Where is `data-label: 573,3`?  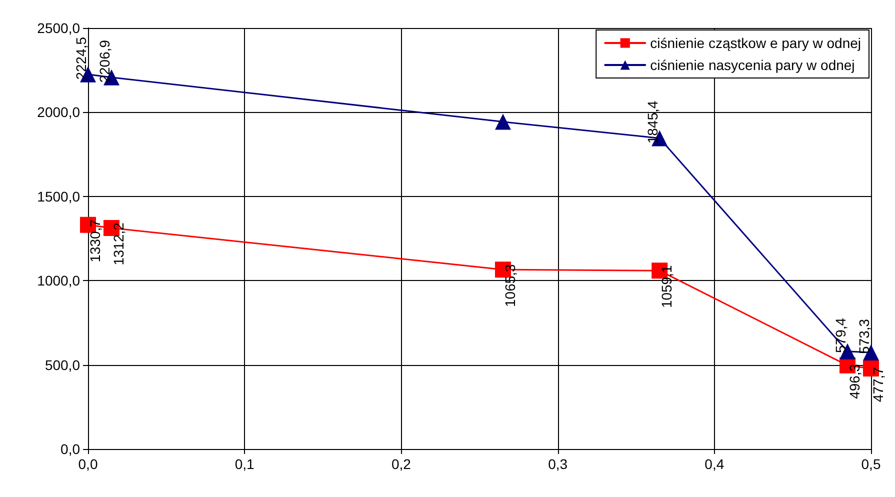 data-label: 573,3 is located at coordinates (864, 336).